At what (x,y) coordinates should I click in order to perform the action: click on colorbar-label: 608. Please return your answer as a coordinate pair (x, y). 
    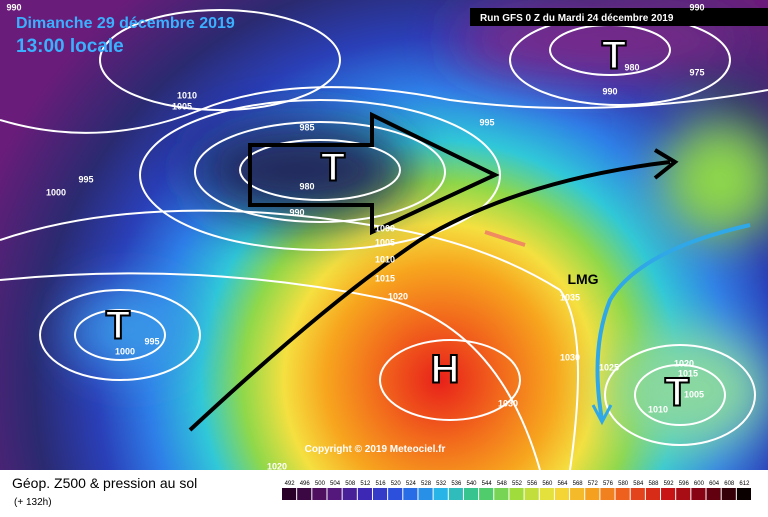
    Looking at the image, I should click on (729, 484).